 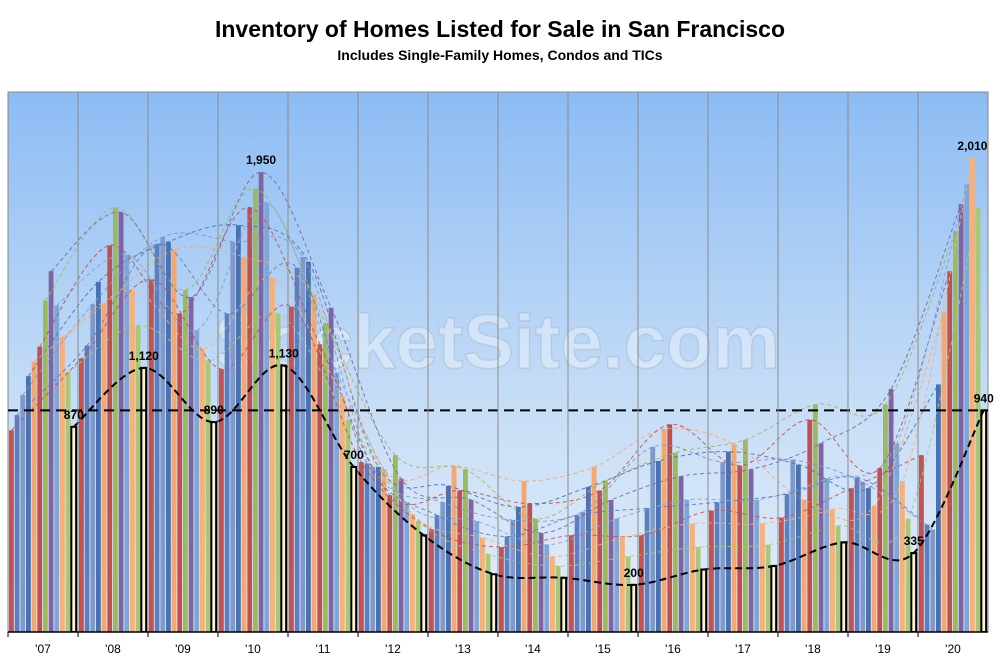 I want to click on x-tick-label: '08, so click(x=113, y=649).